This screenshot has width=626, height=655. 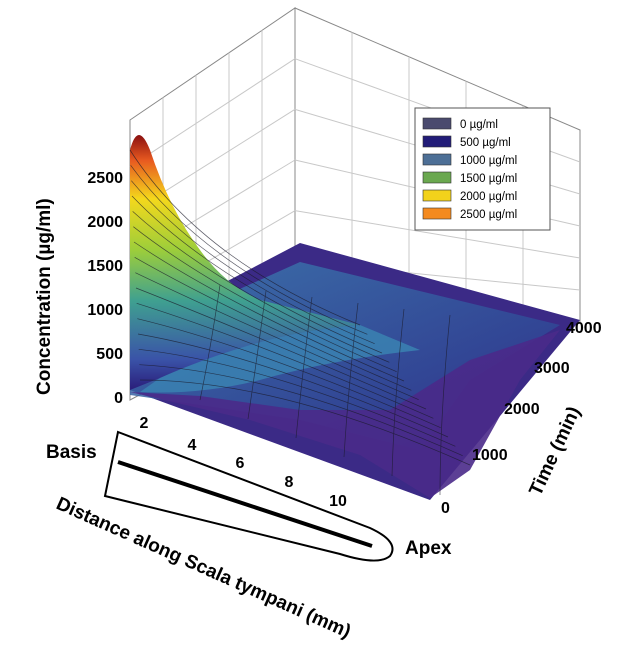 I want to click on cochlea-centerline, so click(x=245, y=504).